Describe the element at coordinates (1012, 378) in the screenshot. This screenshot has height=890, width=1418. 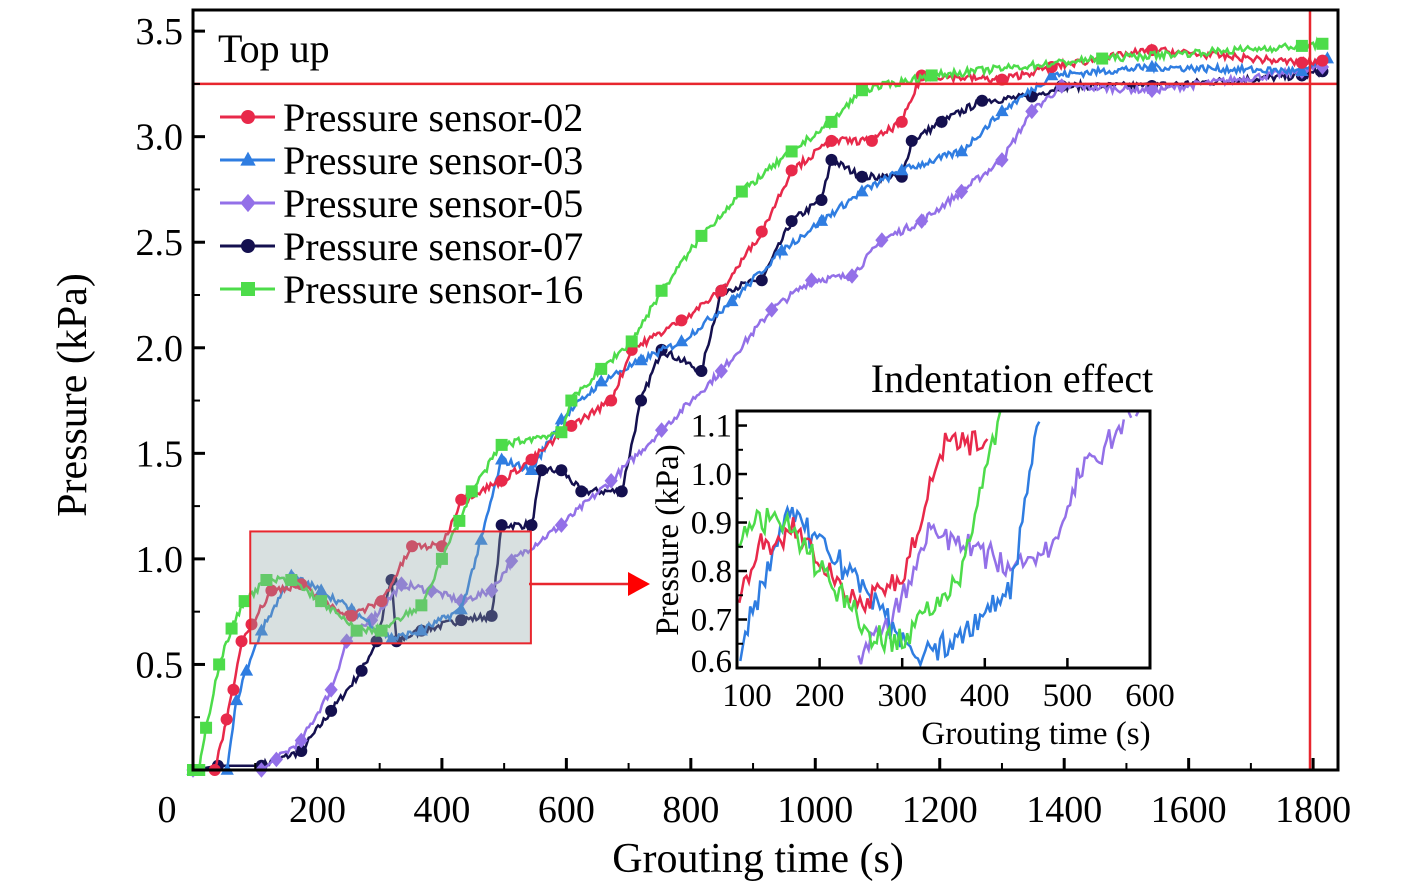
I see `inset-title: Indentation effect` at that location.